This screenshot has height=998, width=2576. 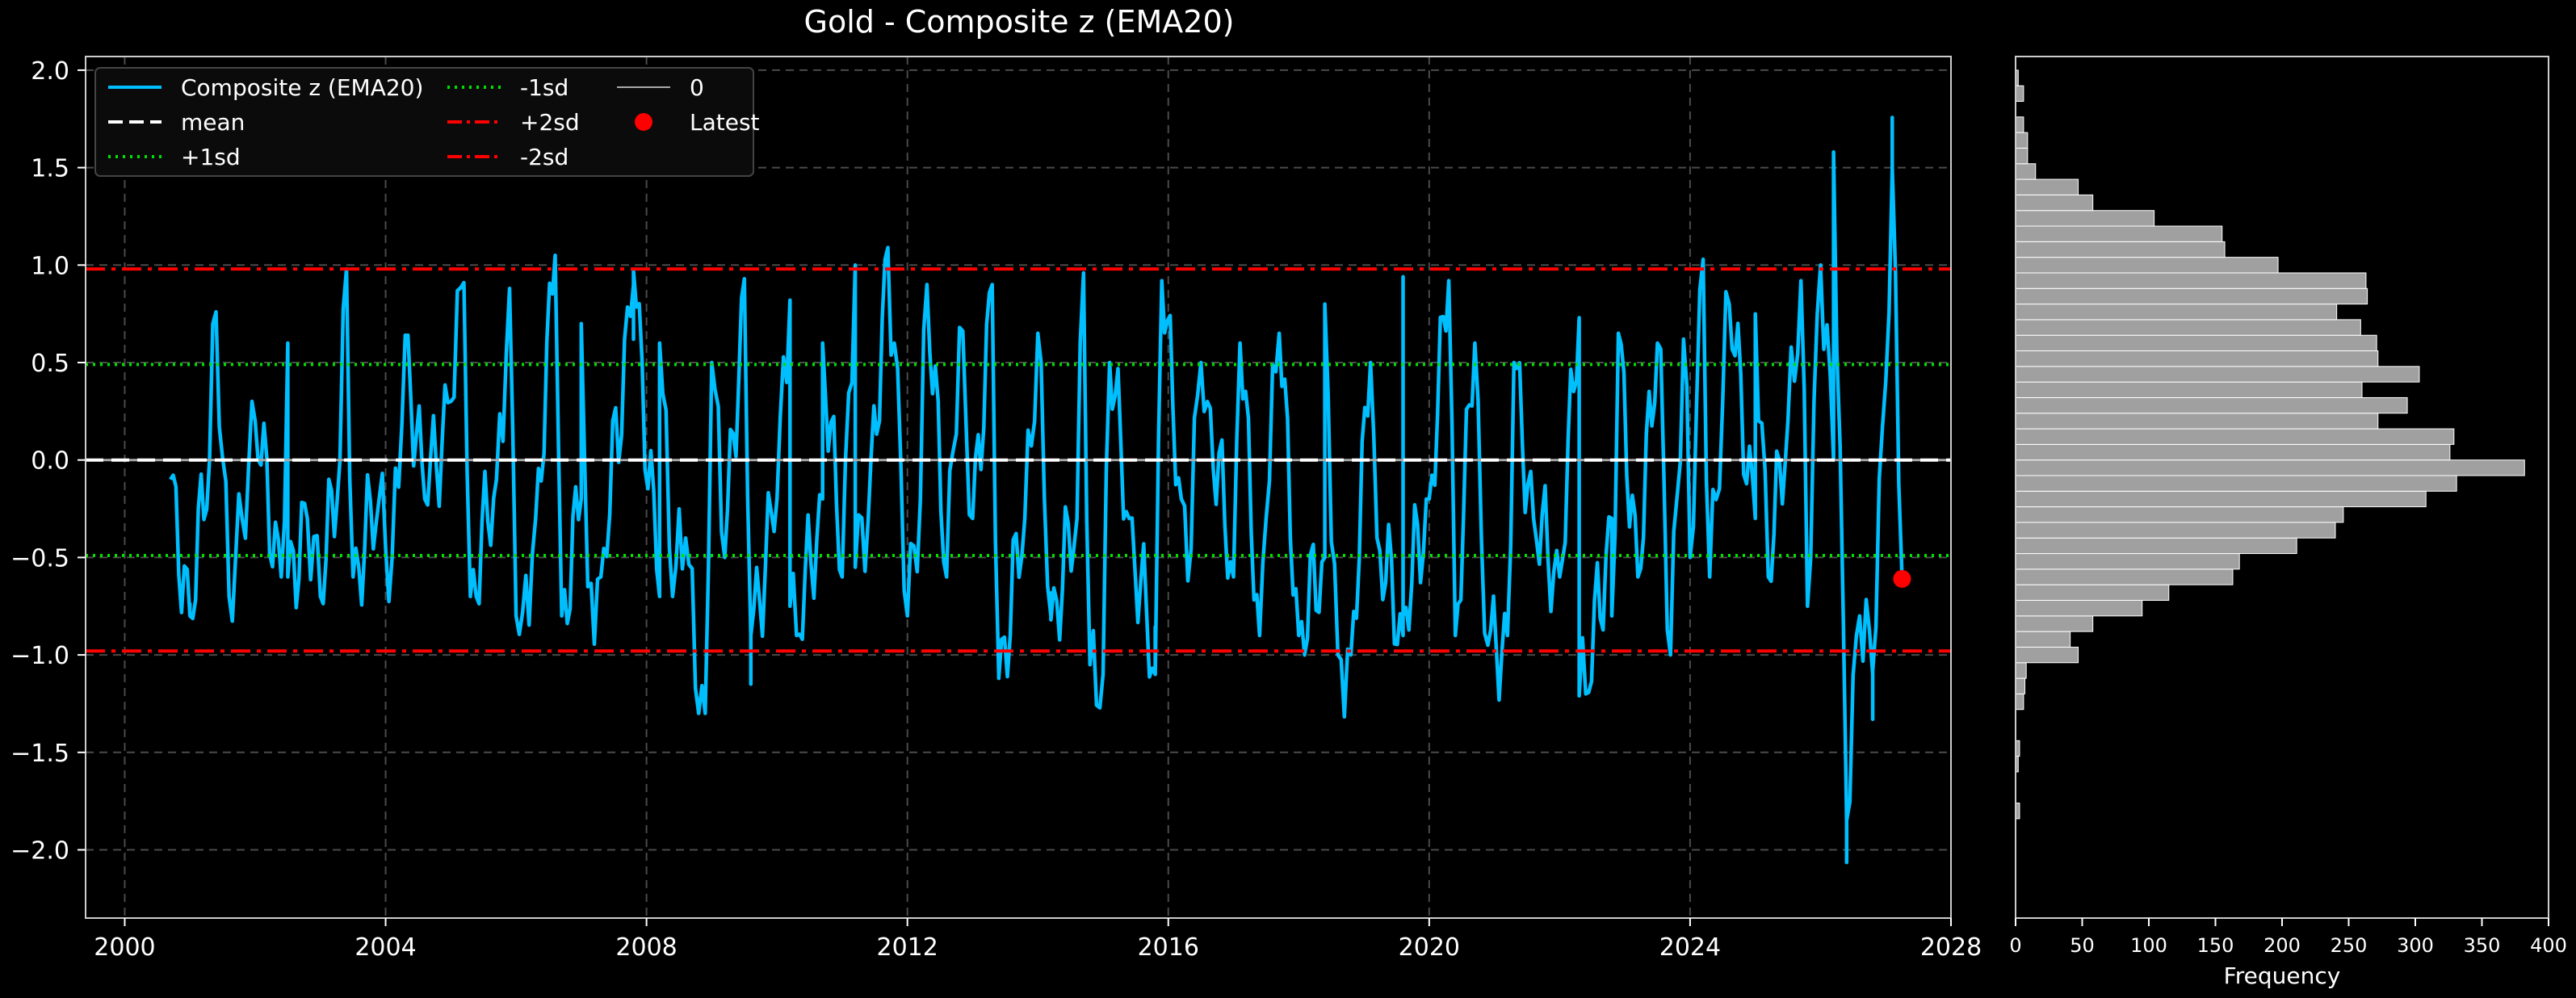 What do you see at coordinates (50, 169) in the screenshot?
I see `y-tick-label: 1.5` at bounding box center [50, 169].